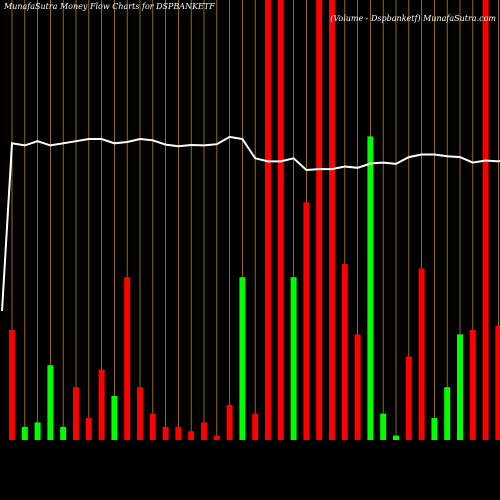 The height and width of the screenshot is (500, 500). Describe the element at coordinates (413, 18) in the screenshot. I see `chart-subtitle: (Volume - Dspbanketf) MunafaSutra.com` at that location.